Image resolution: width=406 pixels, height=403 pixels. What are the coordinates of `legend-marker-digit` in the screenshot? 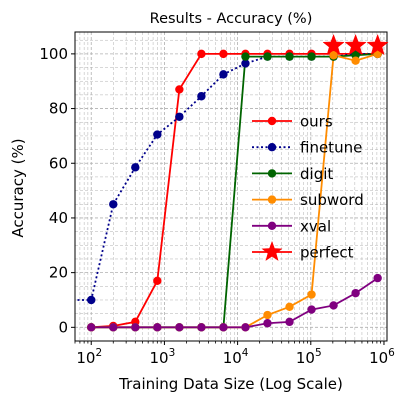 It's located at (272, 173).